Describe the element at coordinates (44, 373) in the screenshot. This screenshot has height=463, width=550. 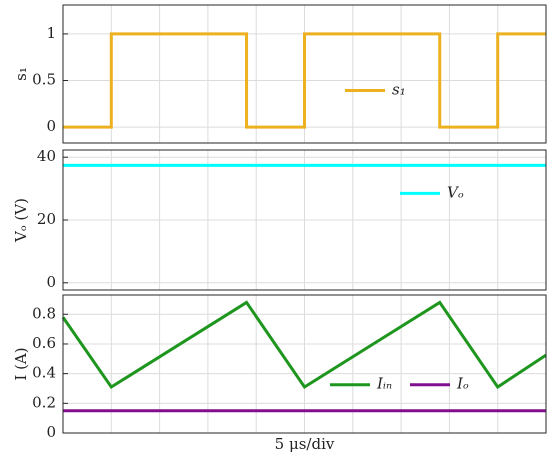
I see `y-tick-label: 0.4` at that location.